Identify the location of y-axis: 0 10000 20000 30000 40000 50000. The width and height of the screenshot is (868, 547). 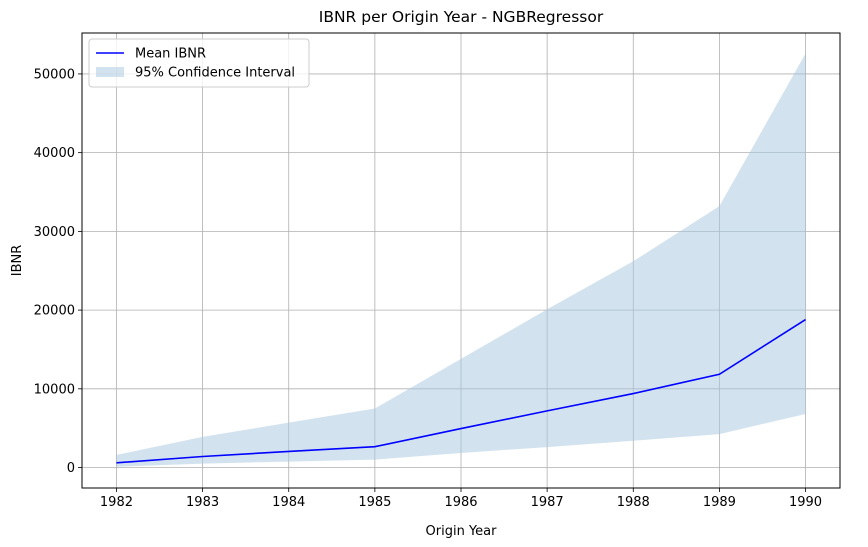
(58, 271).